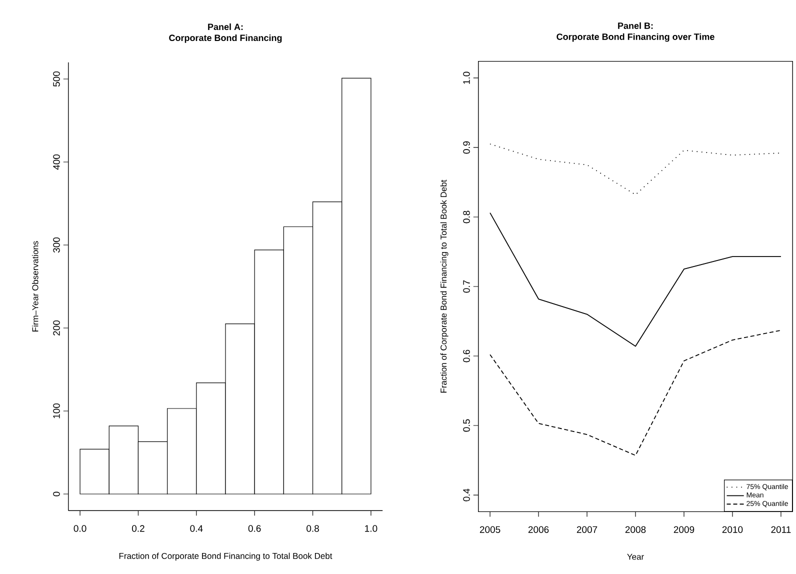 The height and width of the screenshot is (574, 796). Describe the element at coordinates (80, 528) in the screenshot. I see `x-tick-label: 0.0` at that location.